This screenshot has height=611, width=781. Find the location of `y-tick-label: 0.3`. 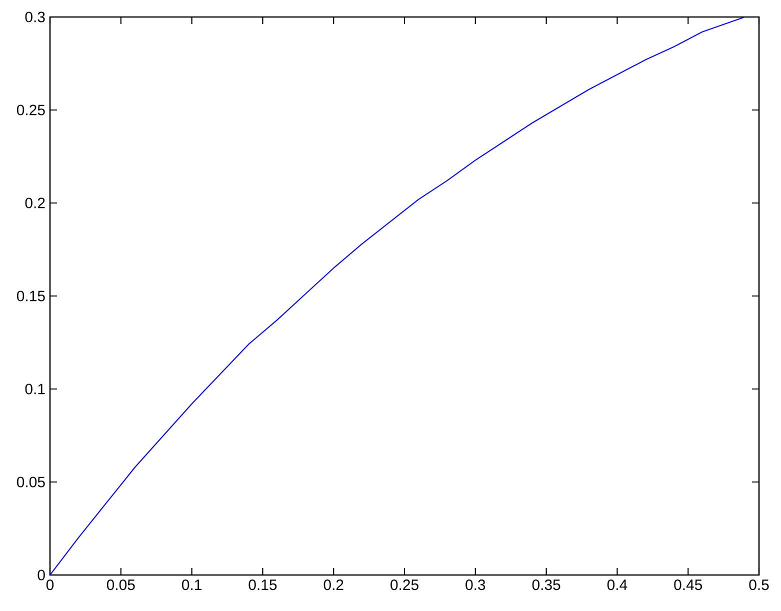

y-tick-label: 0.3 is located at coordinates (35, 17).